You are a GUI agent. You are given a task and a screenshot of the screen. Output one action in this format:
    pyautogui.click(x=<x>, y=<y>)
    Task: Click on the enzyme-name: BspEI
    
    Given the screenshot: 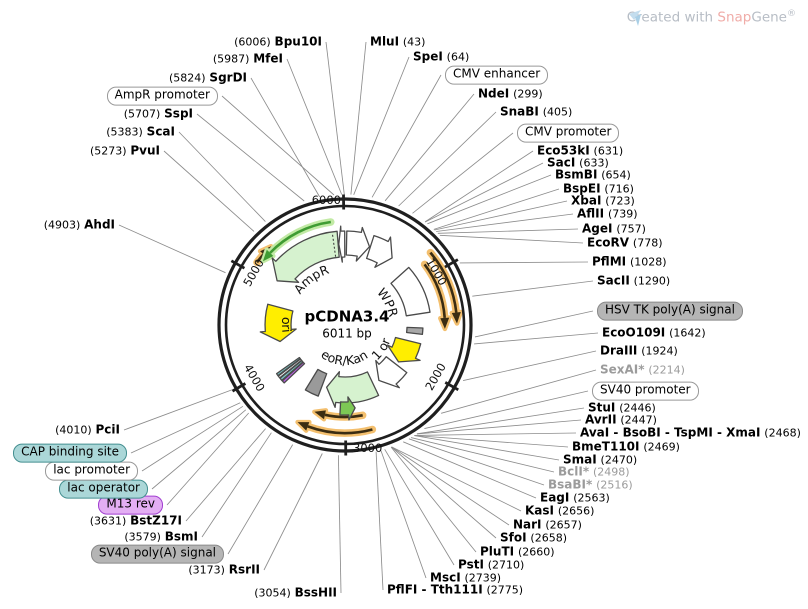 What is the action you would take?
    pyautogui.click(x=582, y=188)
    